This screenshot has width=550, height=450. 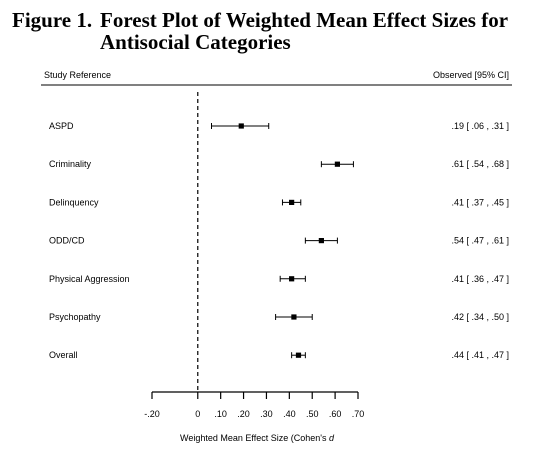 I want to click on x-tick-label: .10, so click(x=220, y=414).